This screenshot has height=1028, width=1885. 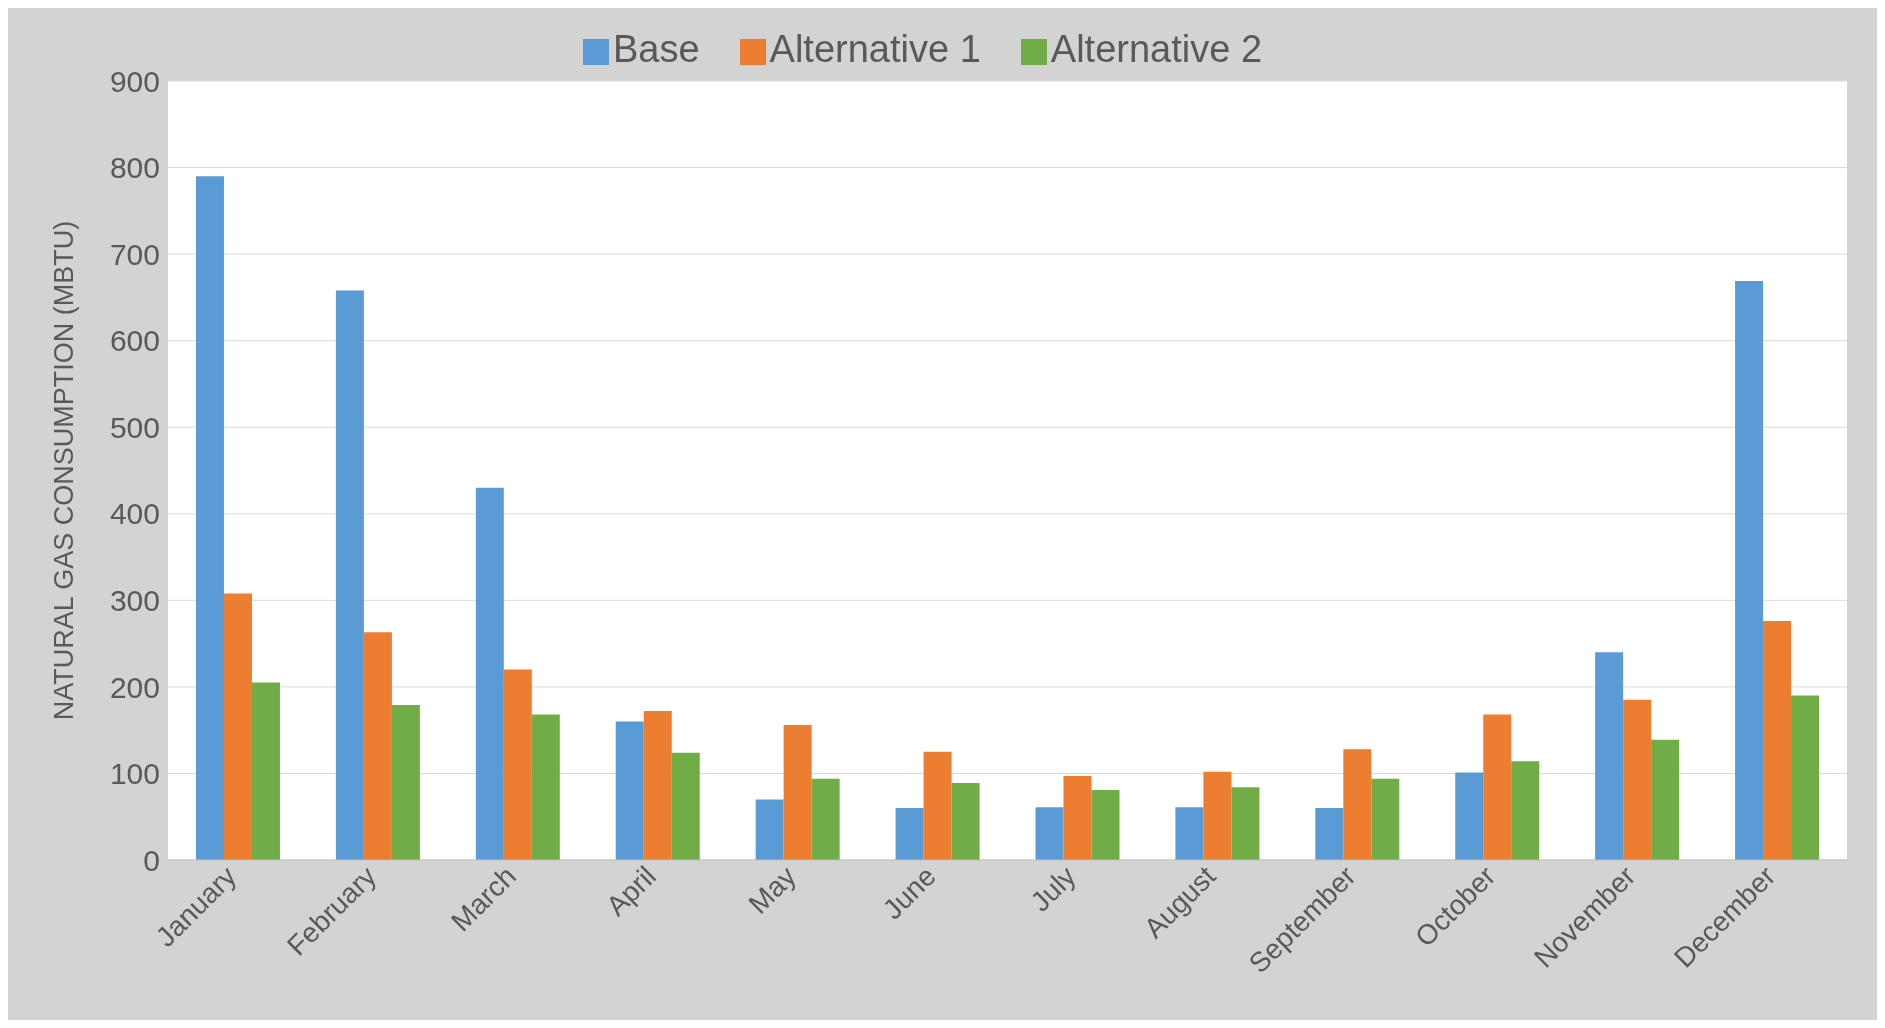 I want to click on x-tick-label: May, so click(x=772, y=890).